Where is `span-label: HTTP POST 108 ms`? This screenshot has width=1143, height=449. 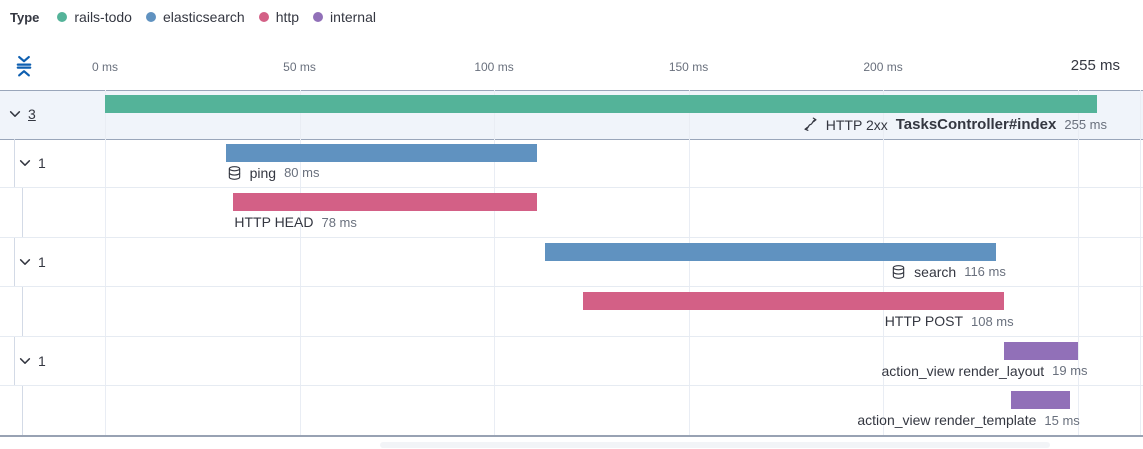
span-label: HTTP POST 108 ms is located at coordinates (949, 321).